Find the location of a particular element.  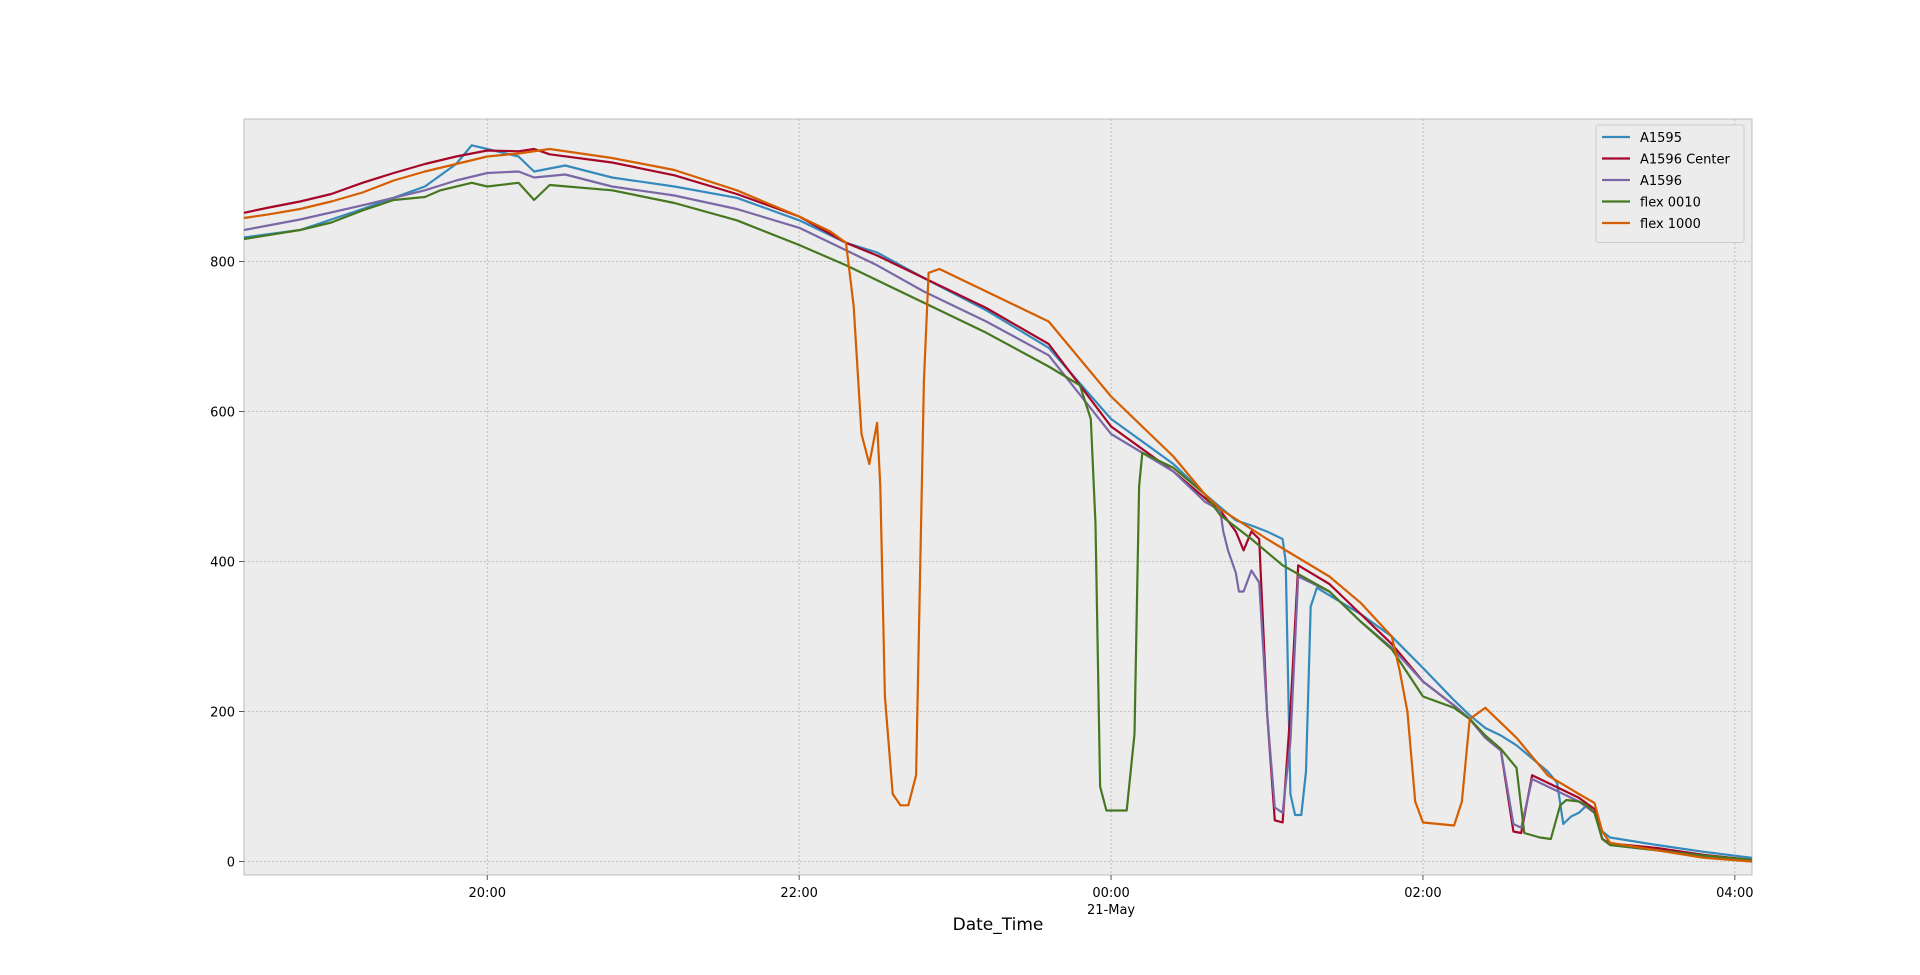

legend-label: flex 1000 is located at coordinates (1670, 224).